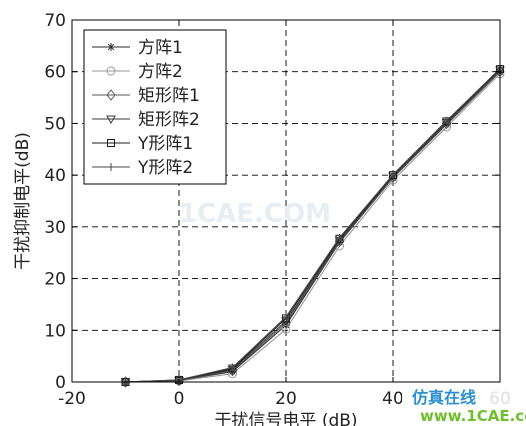  I want to click on legend: 方阵1 方阵2 矩形阵1 矩形阵2 Y形阵1 Y形阵2, so click(155, 107).